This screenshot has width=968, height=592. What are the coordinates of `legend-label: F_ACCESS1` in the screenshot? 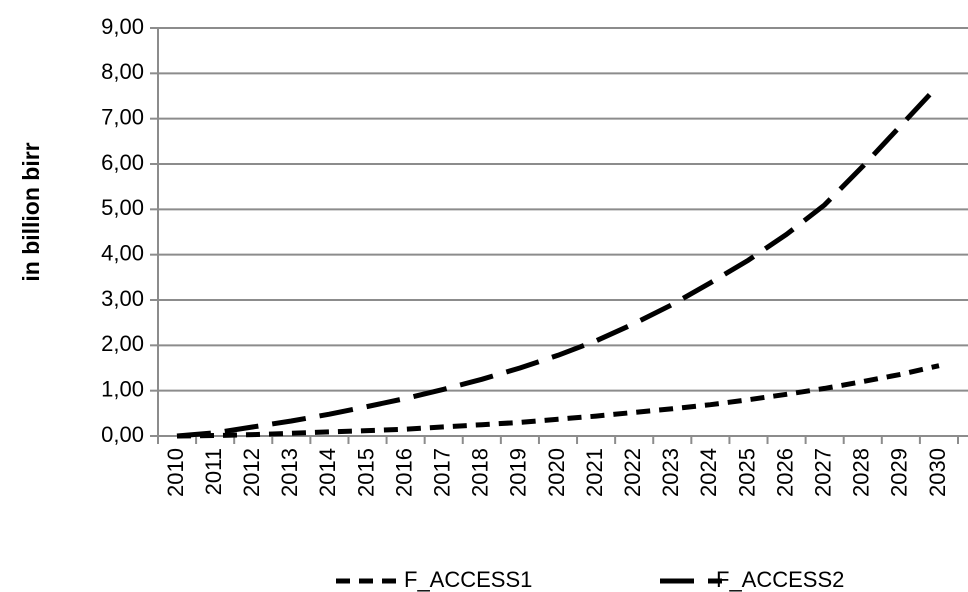 It's located at (468, 579).